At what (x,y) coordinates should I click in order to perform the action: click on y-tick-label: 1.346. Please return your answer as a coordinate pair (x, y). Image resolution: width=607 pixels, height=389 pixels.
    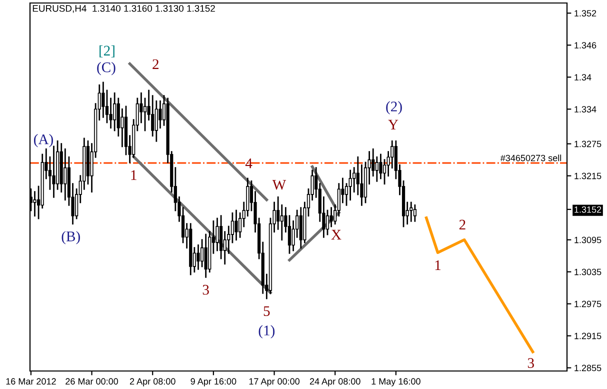
    Looking at the image, I should click on (585, 45).